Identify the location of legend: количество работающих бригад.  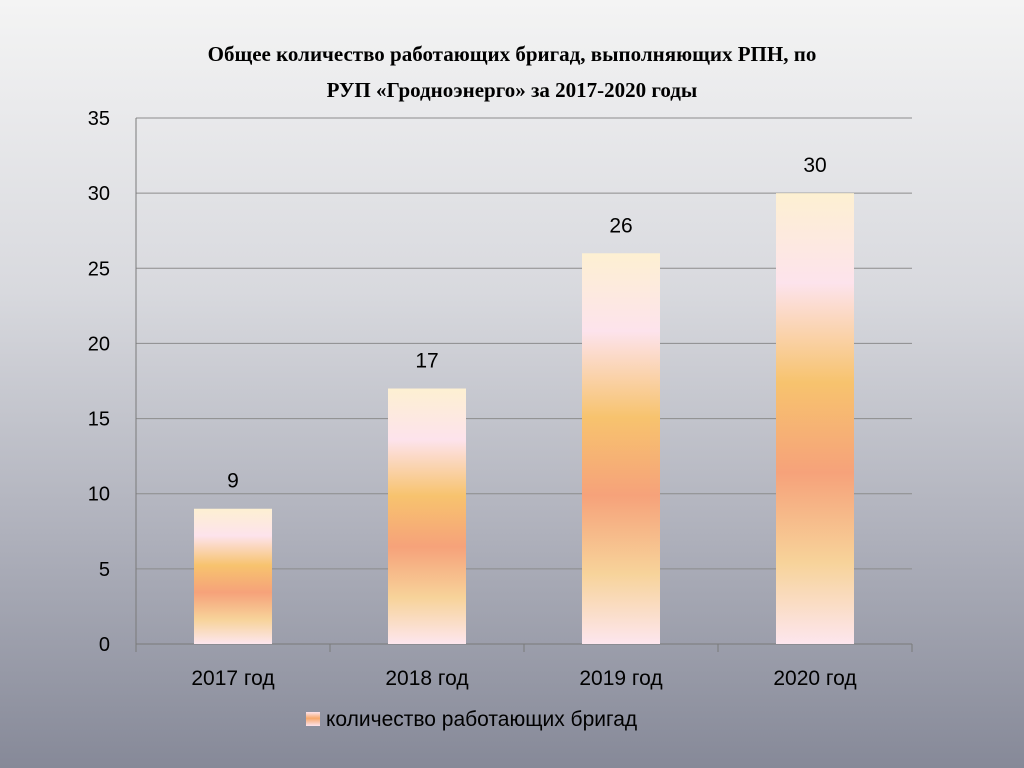
(471, 719).